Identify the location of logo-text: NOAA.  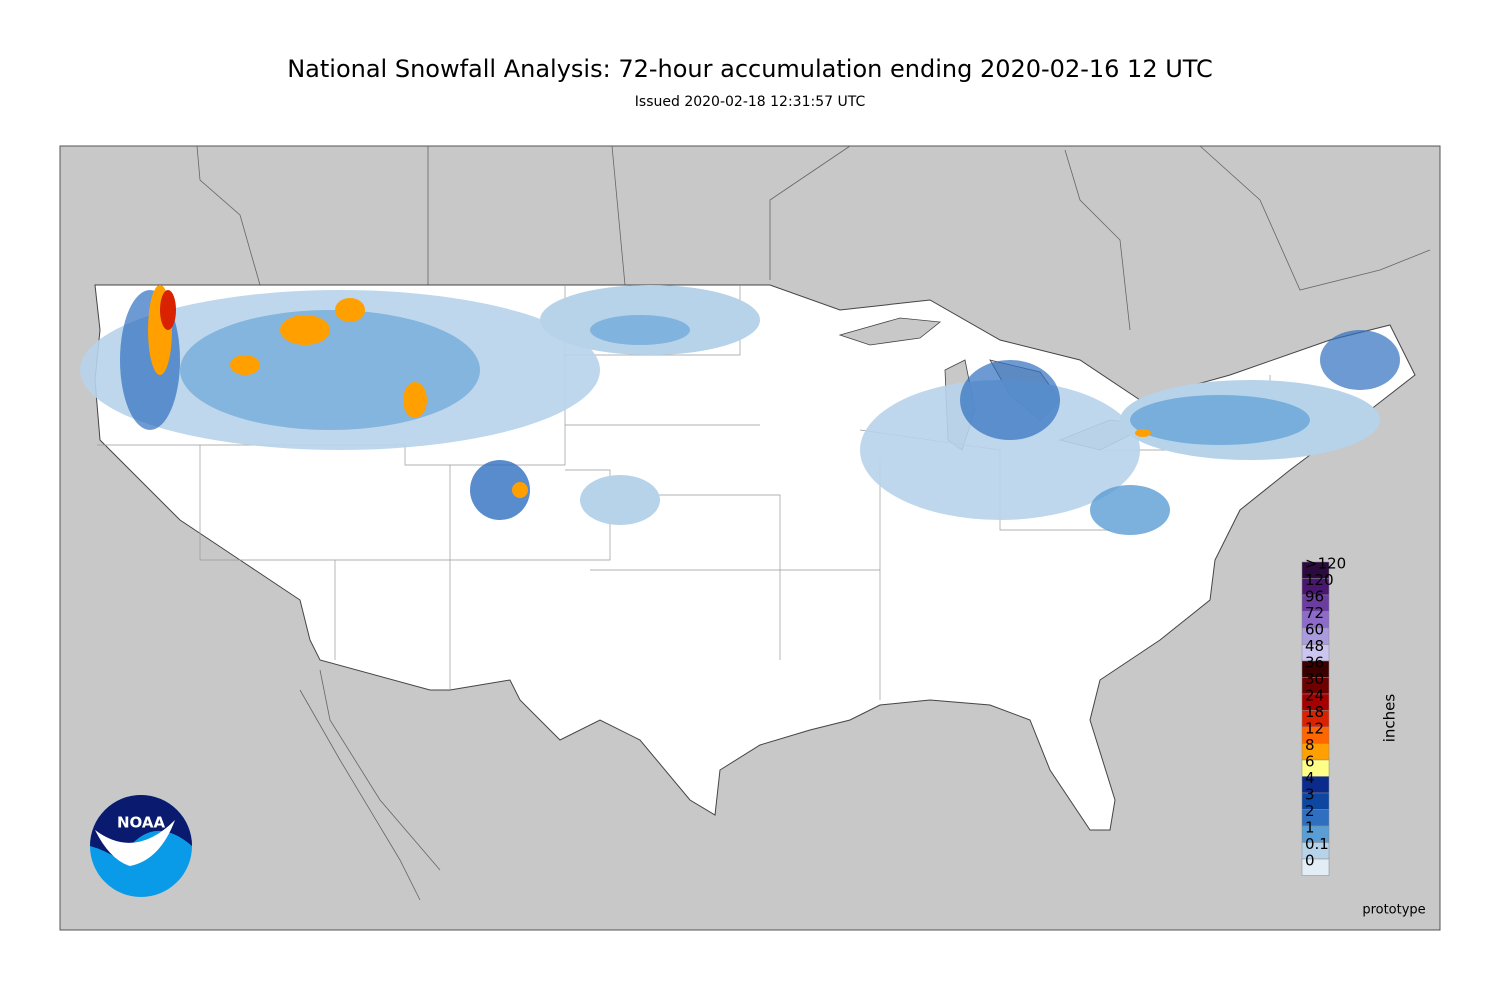
(141, 823).